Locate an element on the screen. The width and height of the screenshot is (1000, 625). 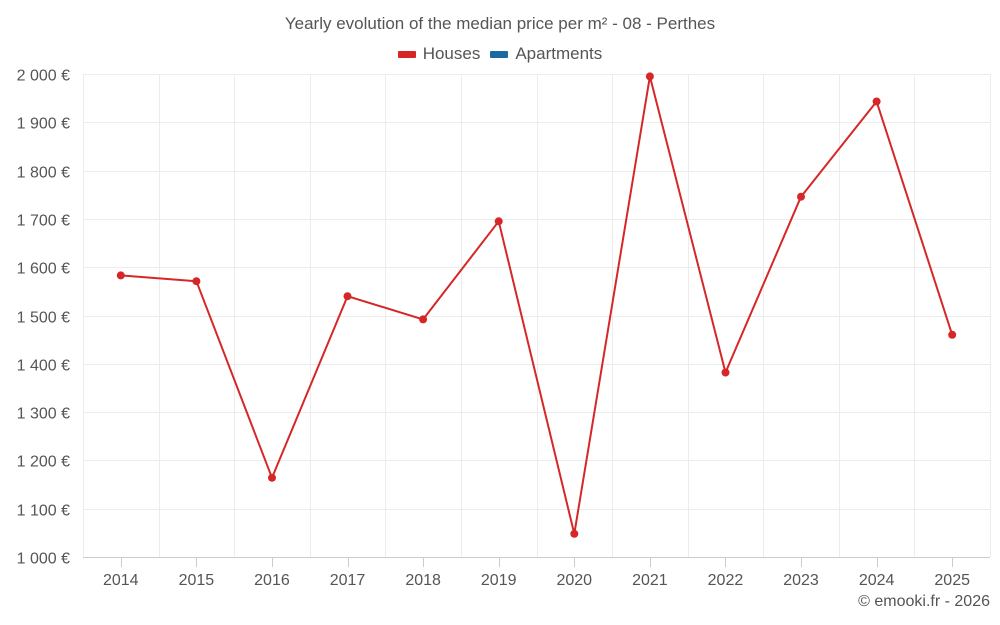
legend-item-apartments: Apartments is located at coordinates (546, 54).